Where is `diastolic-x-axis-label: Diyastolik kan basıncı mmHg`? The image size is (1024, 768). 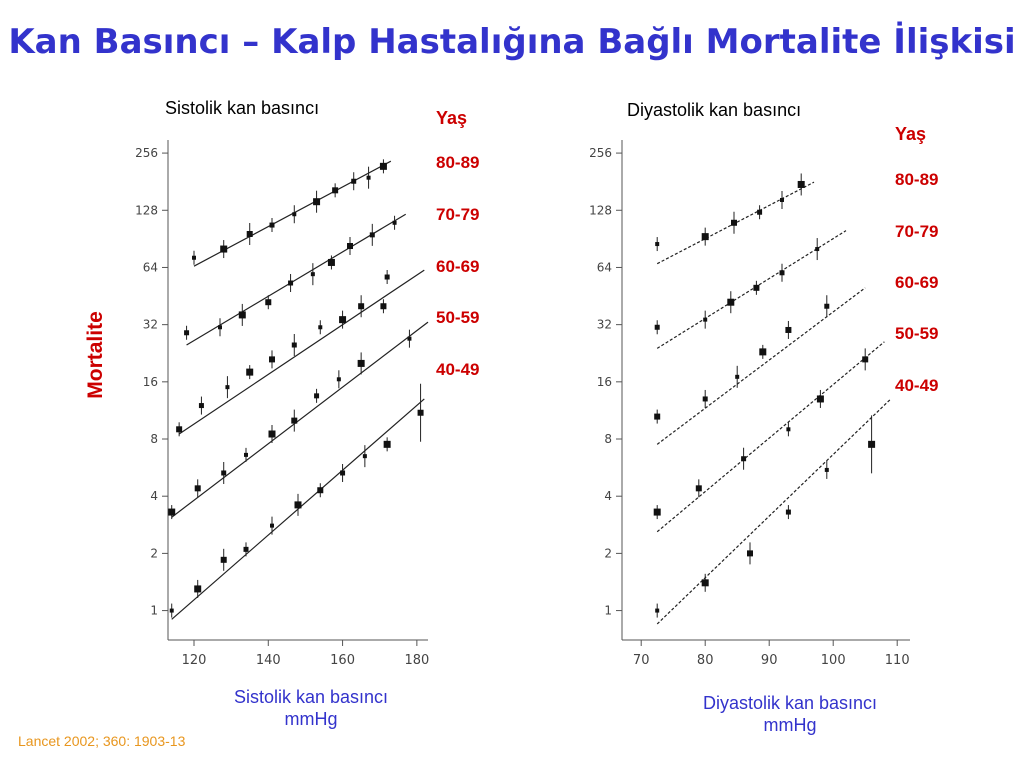
diastolic-x-axis-label: Diyastolik kan basıncı mmHg is located at coordinates (790, 714).